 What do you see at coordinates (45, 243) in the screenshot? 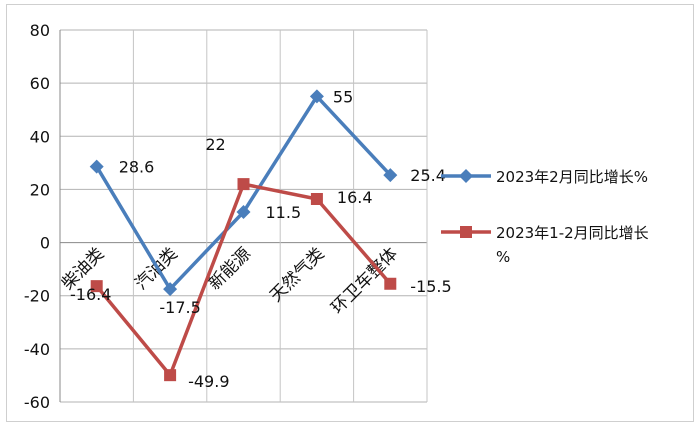
I see `y-tick-label: 0` at bounding box center [45, 243].